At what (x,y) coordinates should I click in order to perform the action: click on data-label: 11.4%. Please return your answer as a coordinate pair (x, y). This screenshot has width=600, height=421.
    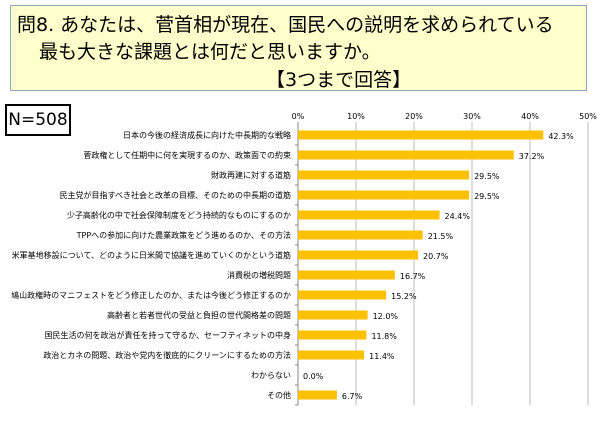
    Looking at the image, I should click on (382, 356).